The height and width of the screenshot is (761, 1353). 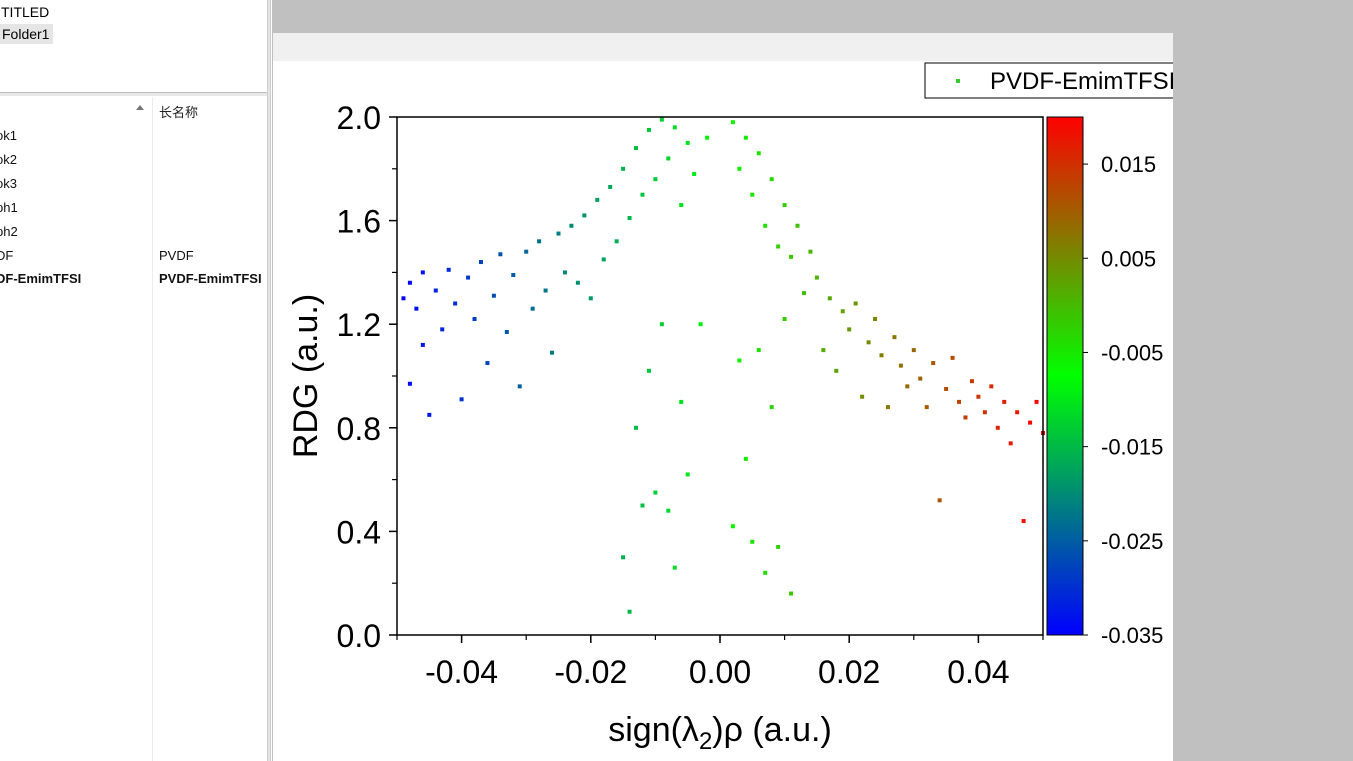 What do you see at coordinates (140, 107) in the screenshot?
I see `sort-ascending-icon` at bounding box center [140, 107].